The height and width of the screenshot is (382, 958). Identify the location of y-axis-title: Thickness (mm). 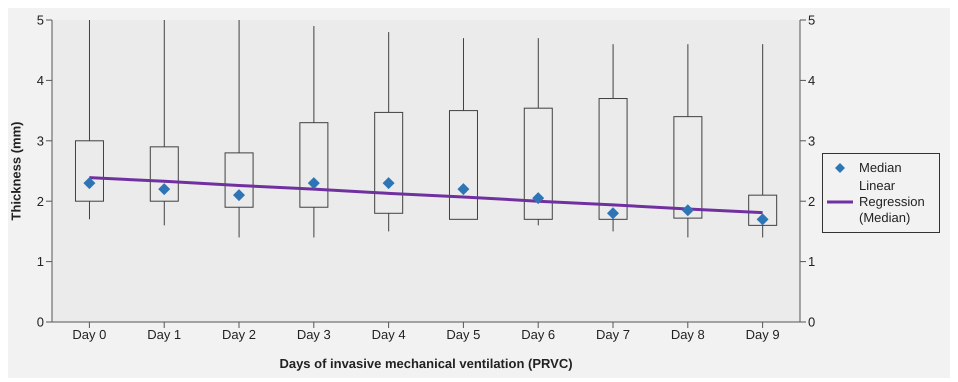
(16, 171).